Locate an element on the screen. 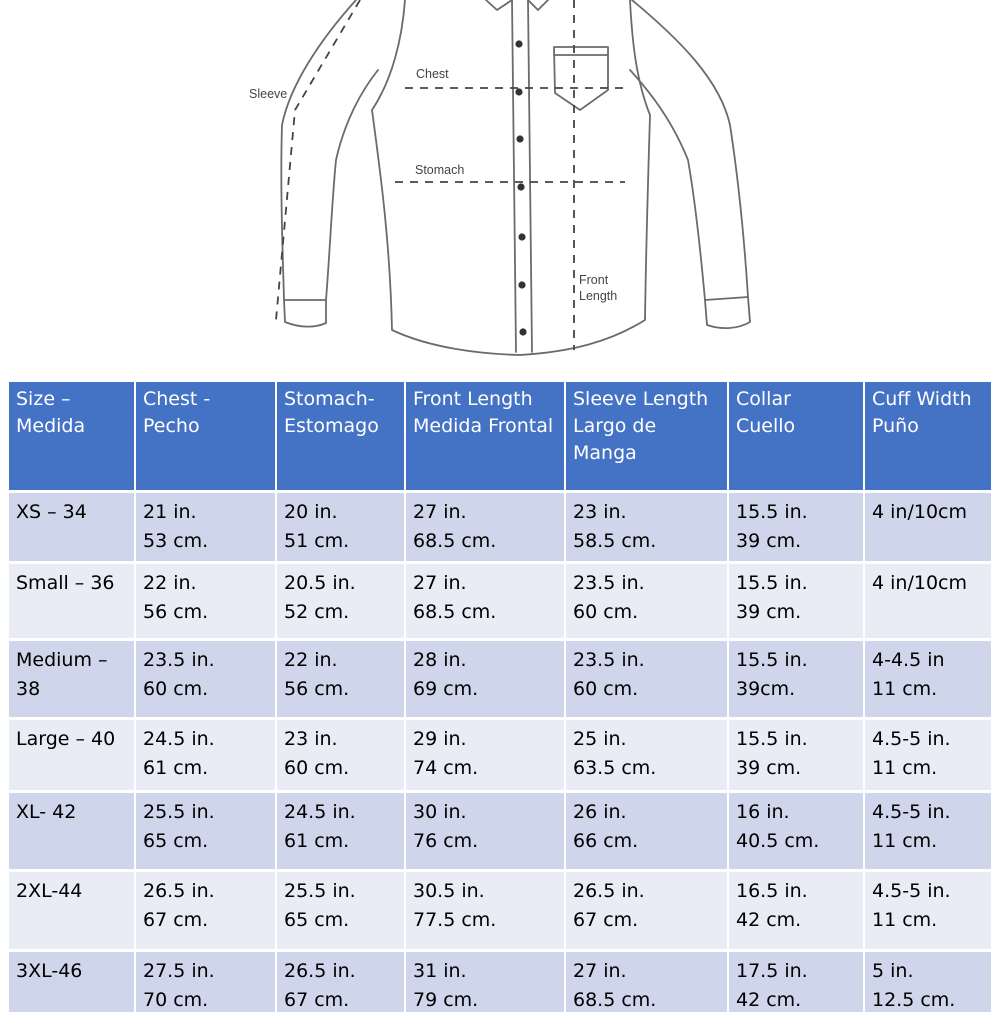  collar-cell: 16.5 in.42 cm. is located at coordinates (796, 911).